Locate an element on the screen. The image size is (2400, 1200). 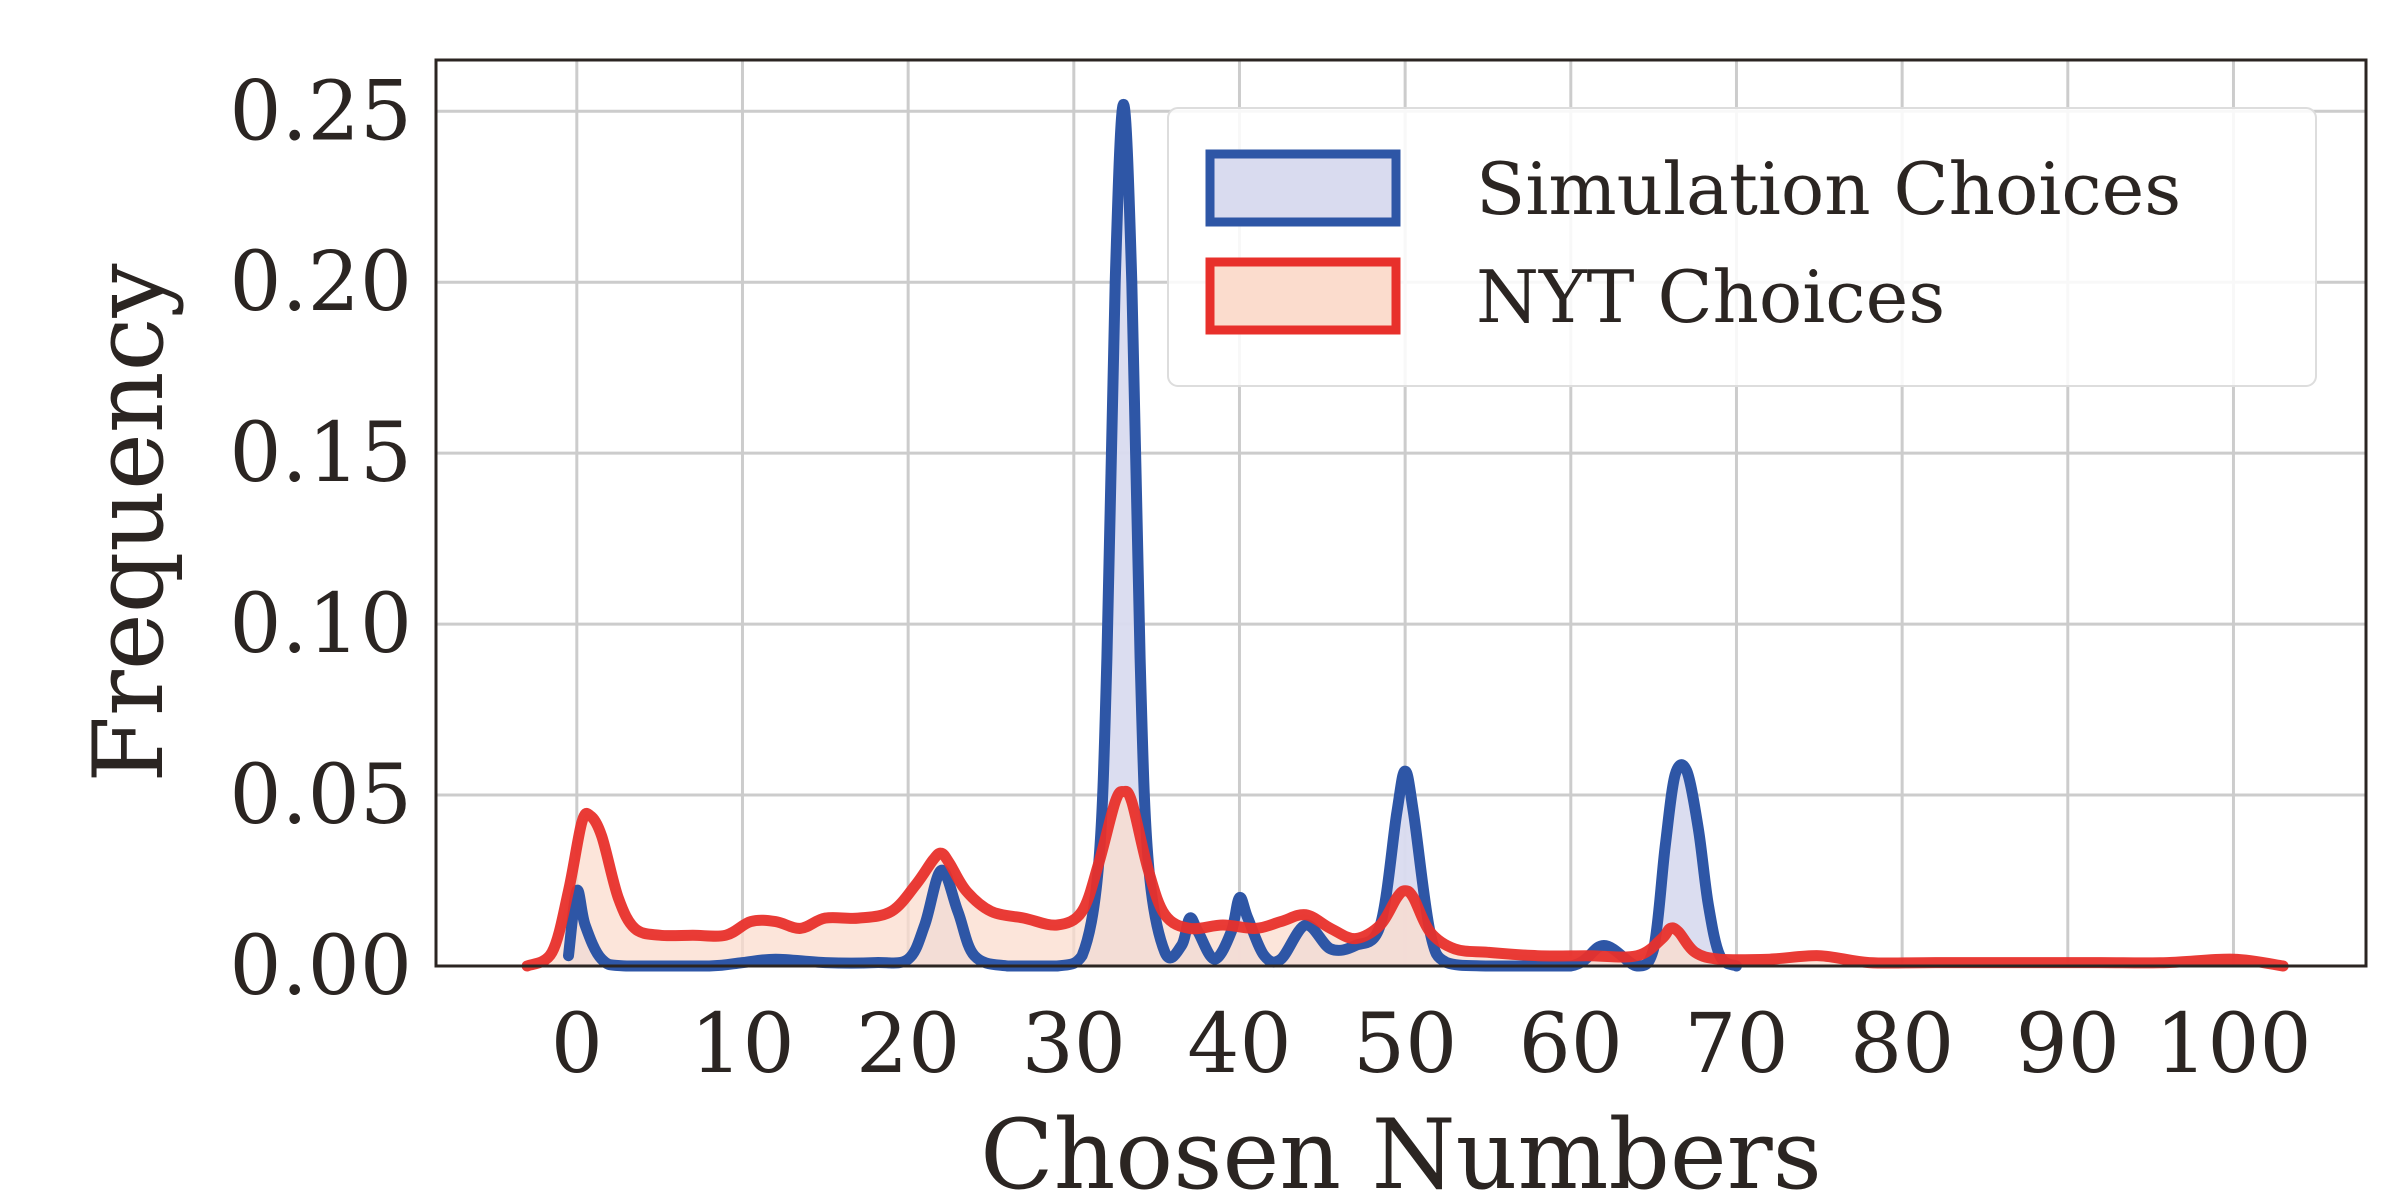
x-tick-label: 50 is located at coordinates (1405, 1044).